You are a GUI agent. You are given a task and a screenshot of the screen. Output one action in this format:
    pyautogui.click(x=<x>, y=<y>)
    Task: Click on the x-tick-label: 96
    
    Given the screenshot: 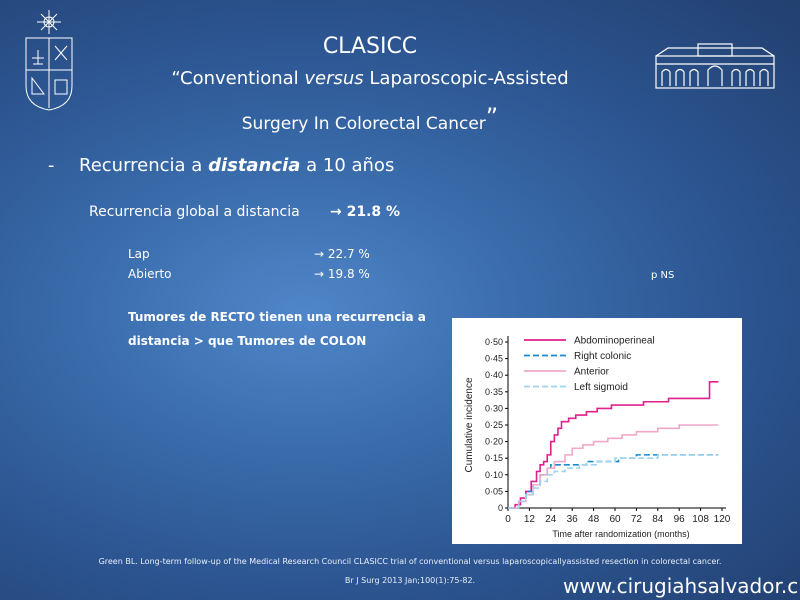 What is the action you would take?
    pyautogui.click(x=680, y=519)
    